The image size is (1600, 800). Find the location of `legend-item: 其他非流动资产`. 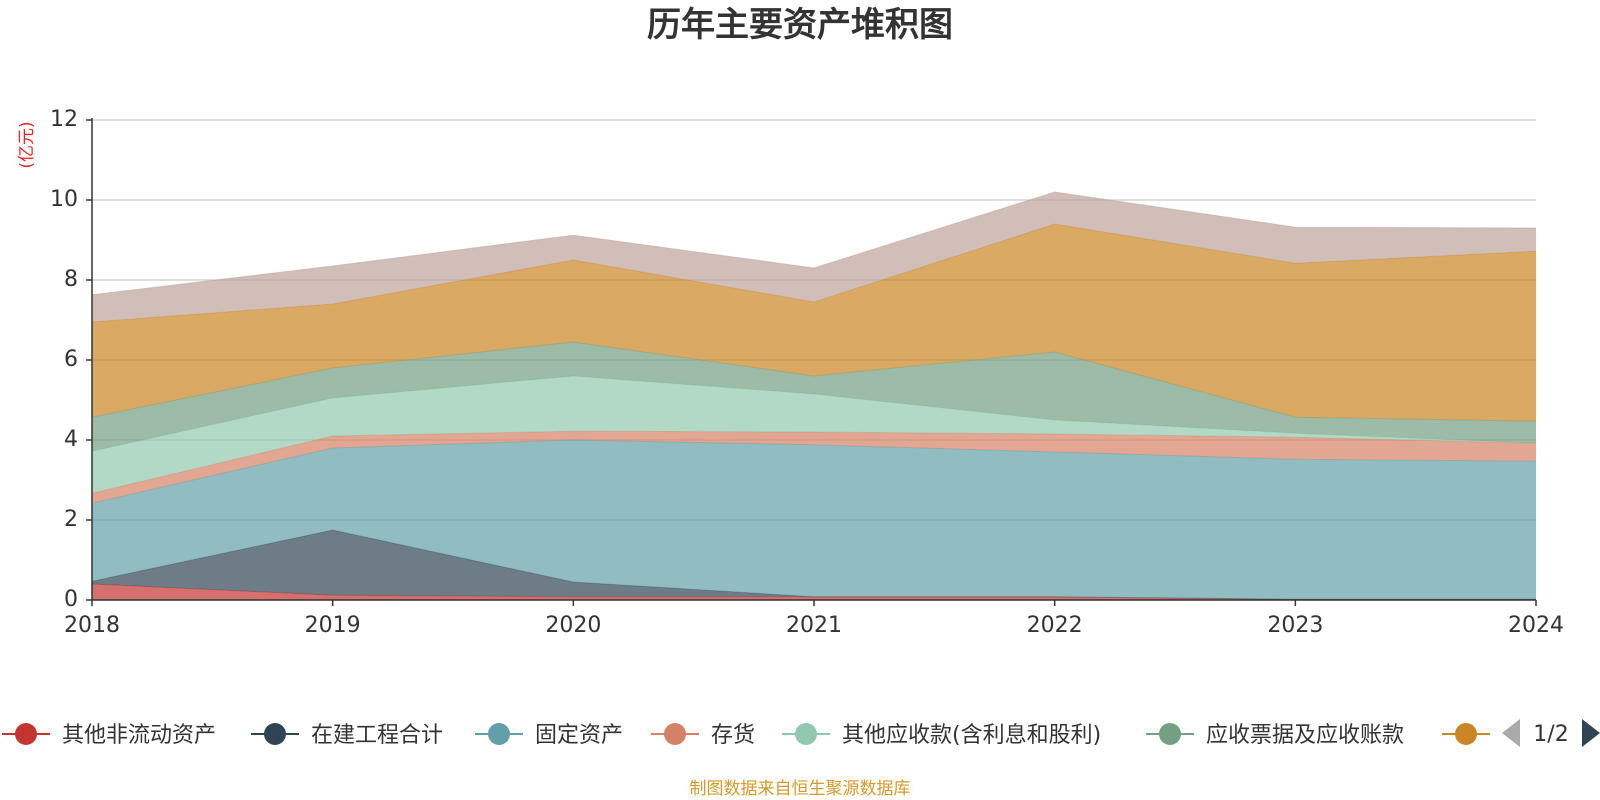

legend-item: 其他非流动资产 is located at coordinates (109, 735).